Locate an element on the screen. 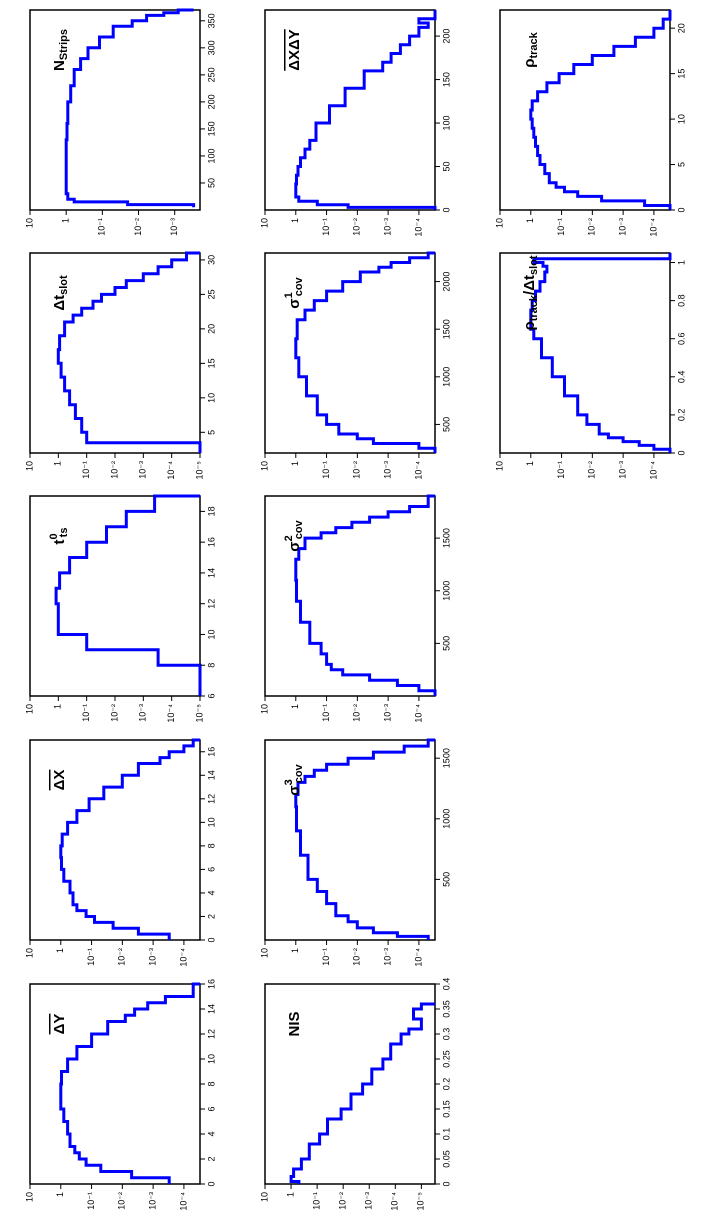 This screenshot has height=1231, width=706. x-tick-label: 350 is located at coordinates (211, 20).